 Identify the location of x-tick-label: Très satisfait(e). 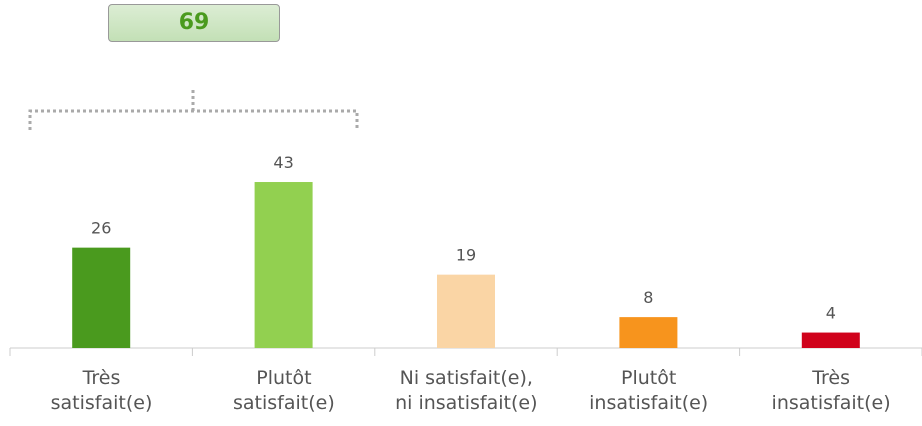
(101, 390).